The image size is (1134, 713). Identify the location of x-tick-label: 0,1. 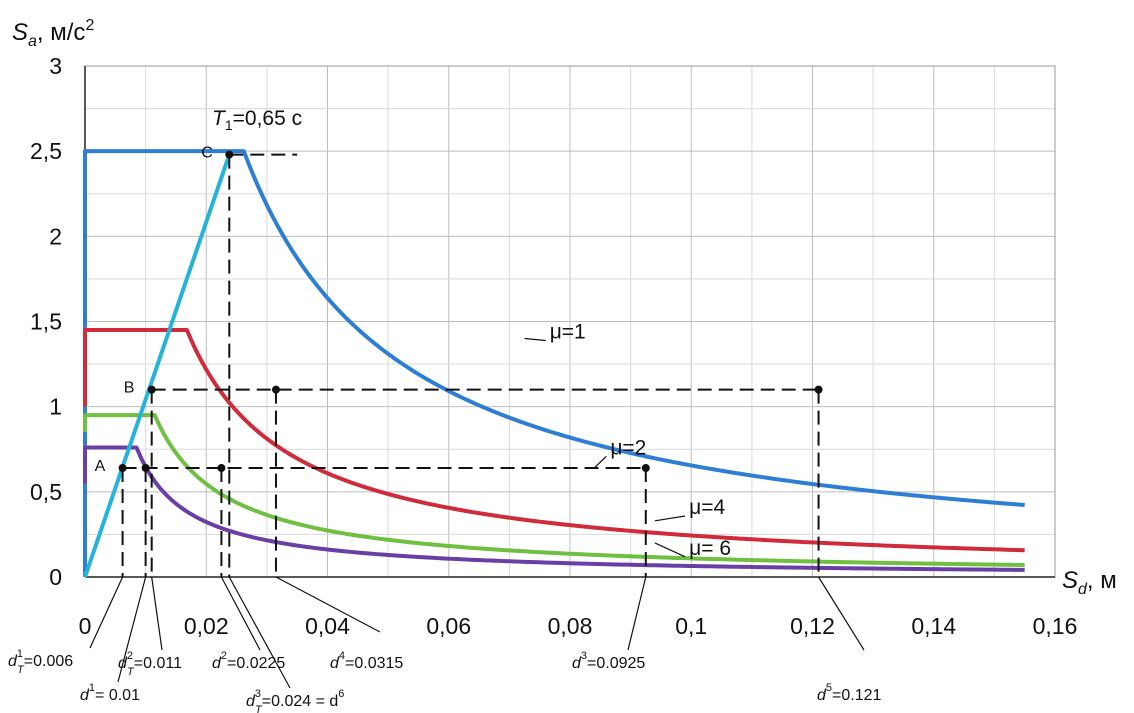
(691, 626).